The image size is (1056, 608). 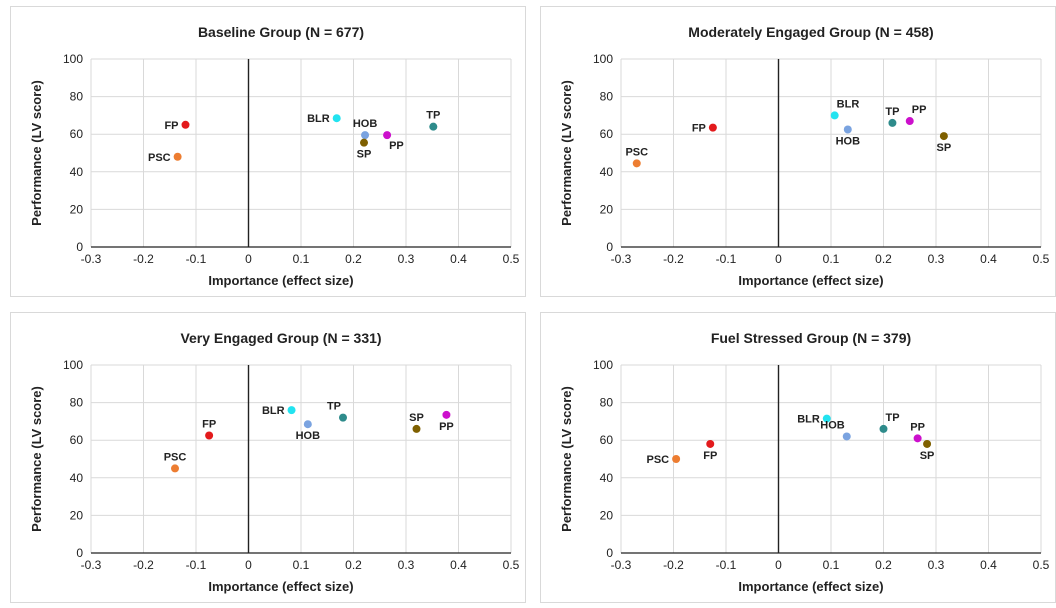 What do you see at coordinates (280, 338) in the screenshot?
I see `chart-title: Very Engaged Group (N = 331)` at bounding box center [280, 338].